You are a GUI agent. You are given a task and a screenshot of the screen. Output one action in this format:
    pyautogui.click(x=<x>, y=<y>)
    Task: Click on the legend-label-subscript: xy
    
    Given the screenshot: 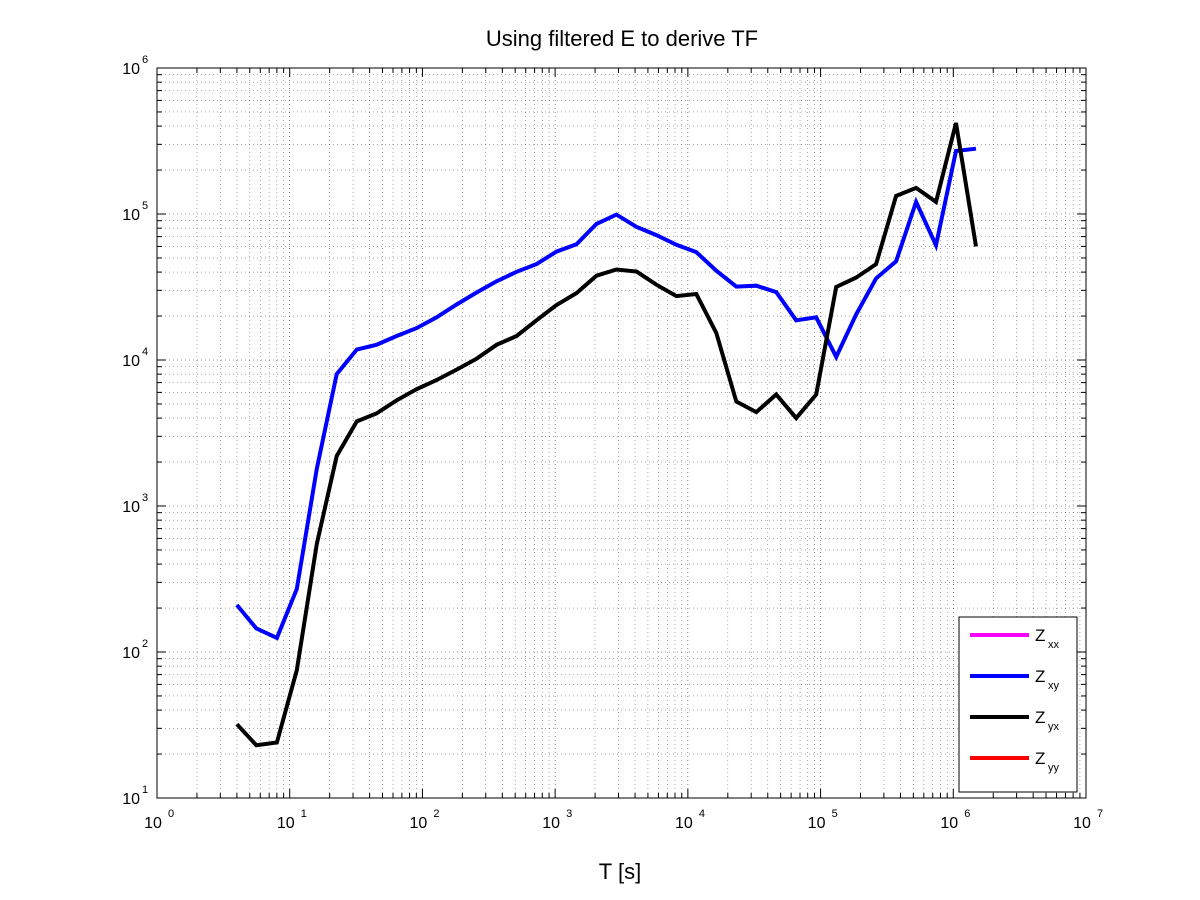 What is the action you would take?
    pyautogui.click(x=1054, y=686)
    